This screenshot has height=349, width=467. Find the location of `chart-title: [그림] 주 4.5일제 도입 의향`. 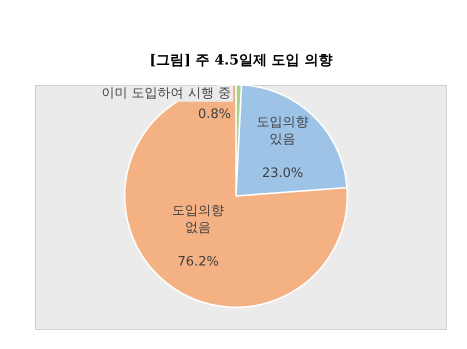

chart-title: [그림] 주 4.5일제 도입 의향 is located at coordinates (241, 60).